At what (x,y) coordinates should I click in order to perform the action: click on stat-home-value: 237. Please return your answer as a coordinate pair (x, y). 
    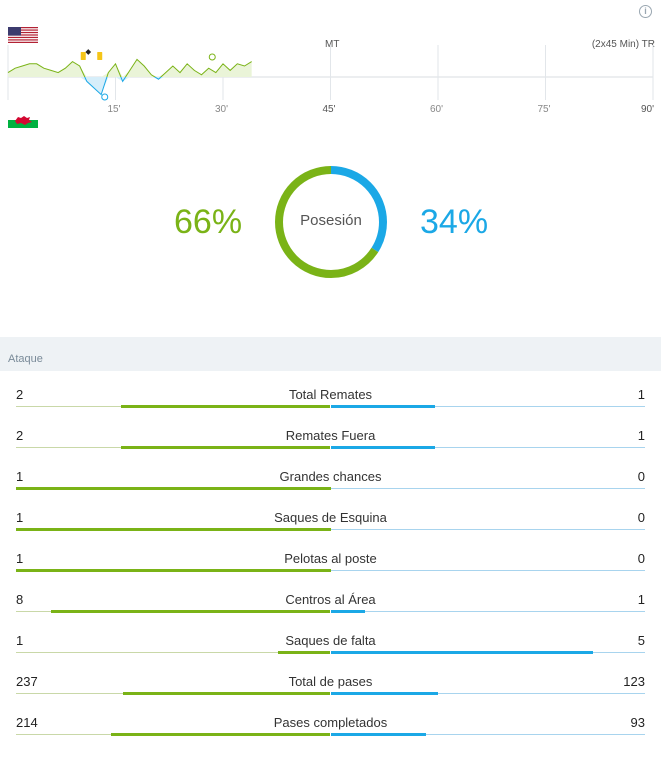
    Looking at the image, I should click on (27, 681).